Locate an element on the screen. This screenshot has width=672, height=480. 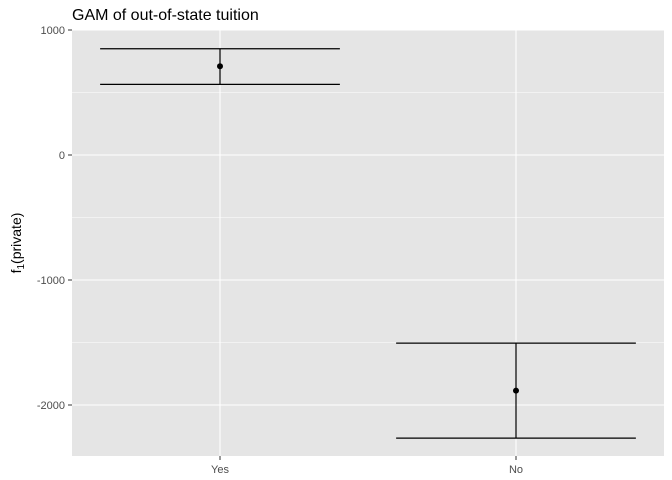
y-tick-label: -1000 is located at coordinates (51, 281).